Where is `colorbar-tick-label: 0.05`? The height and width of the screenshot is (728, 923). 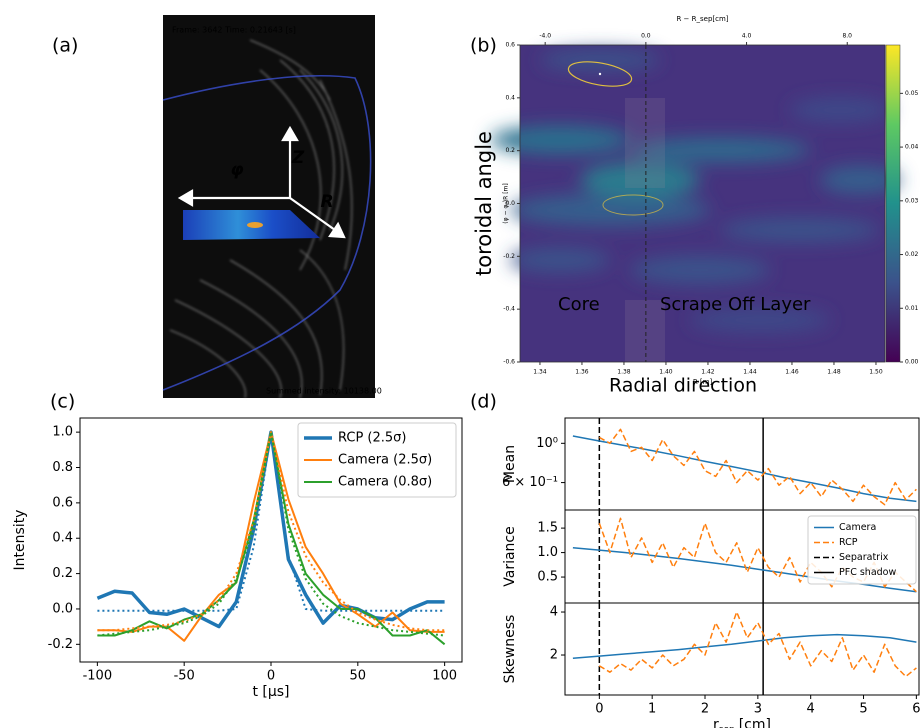
colorbar-tick-label: 0.05 is located at coordinates (912, 93).